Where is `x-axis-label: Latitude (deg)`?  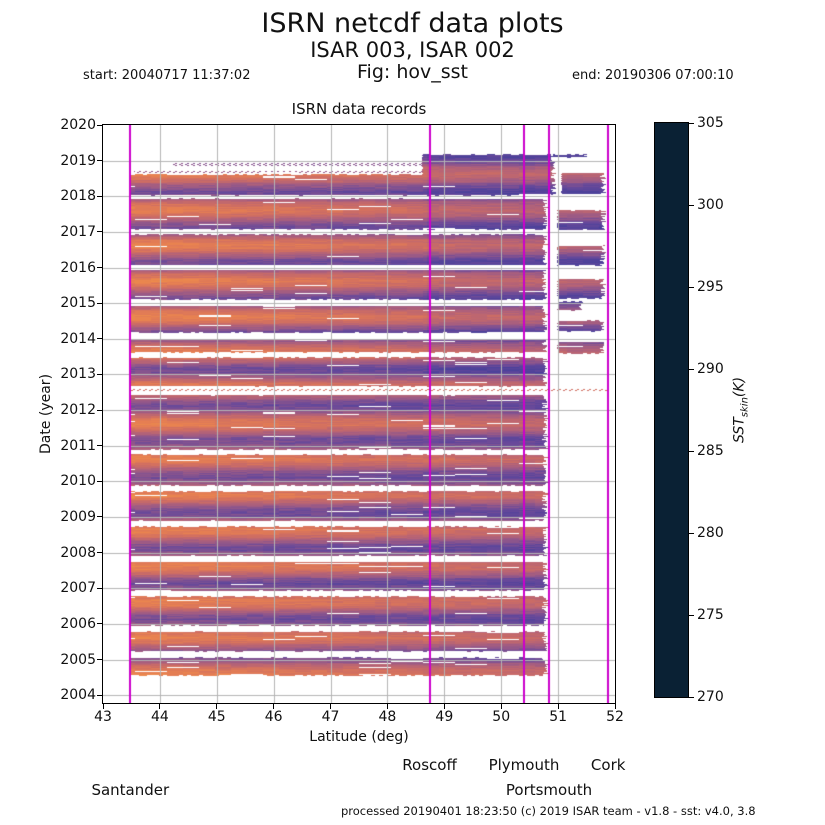
x-axis-label: Latitude (deg) is located at coordinates (359, 737).